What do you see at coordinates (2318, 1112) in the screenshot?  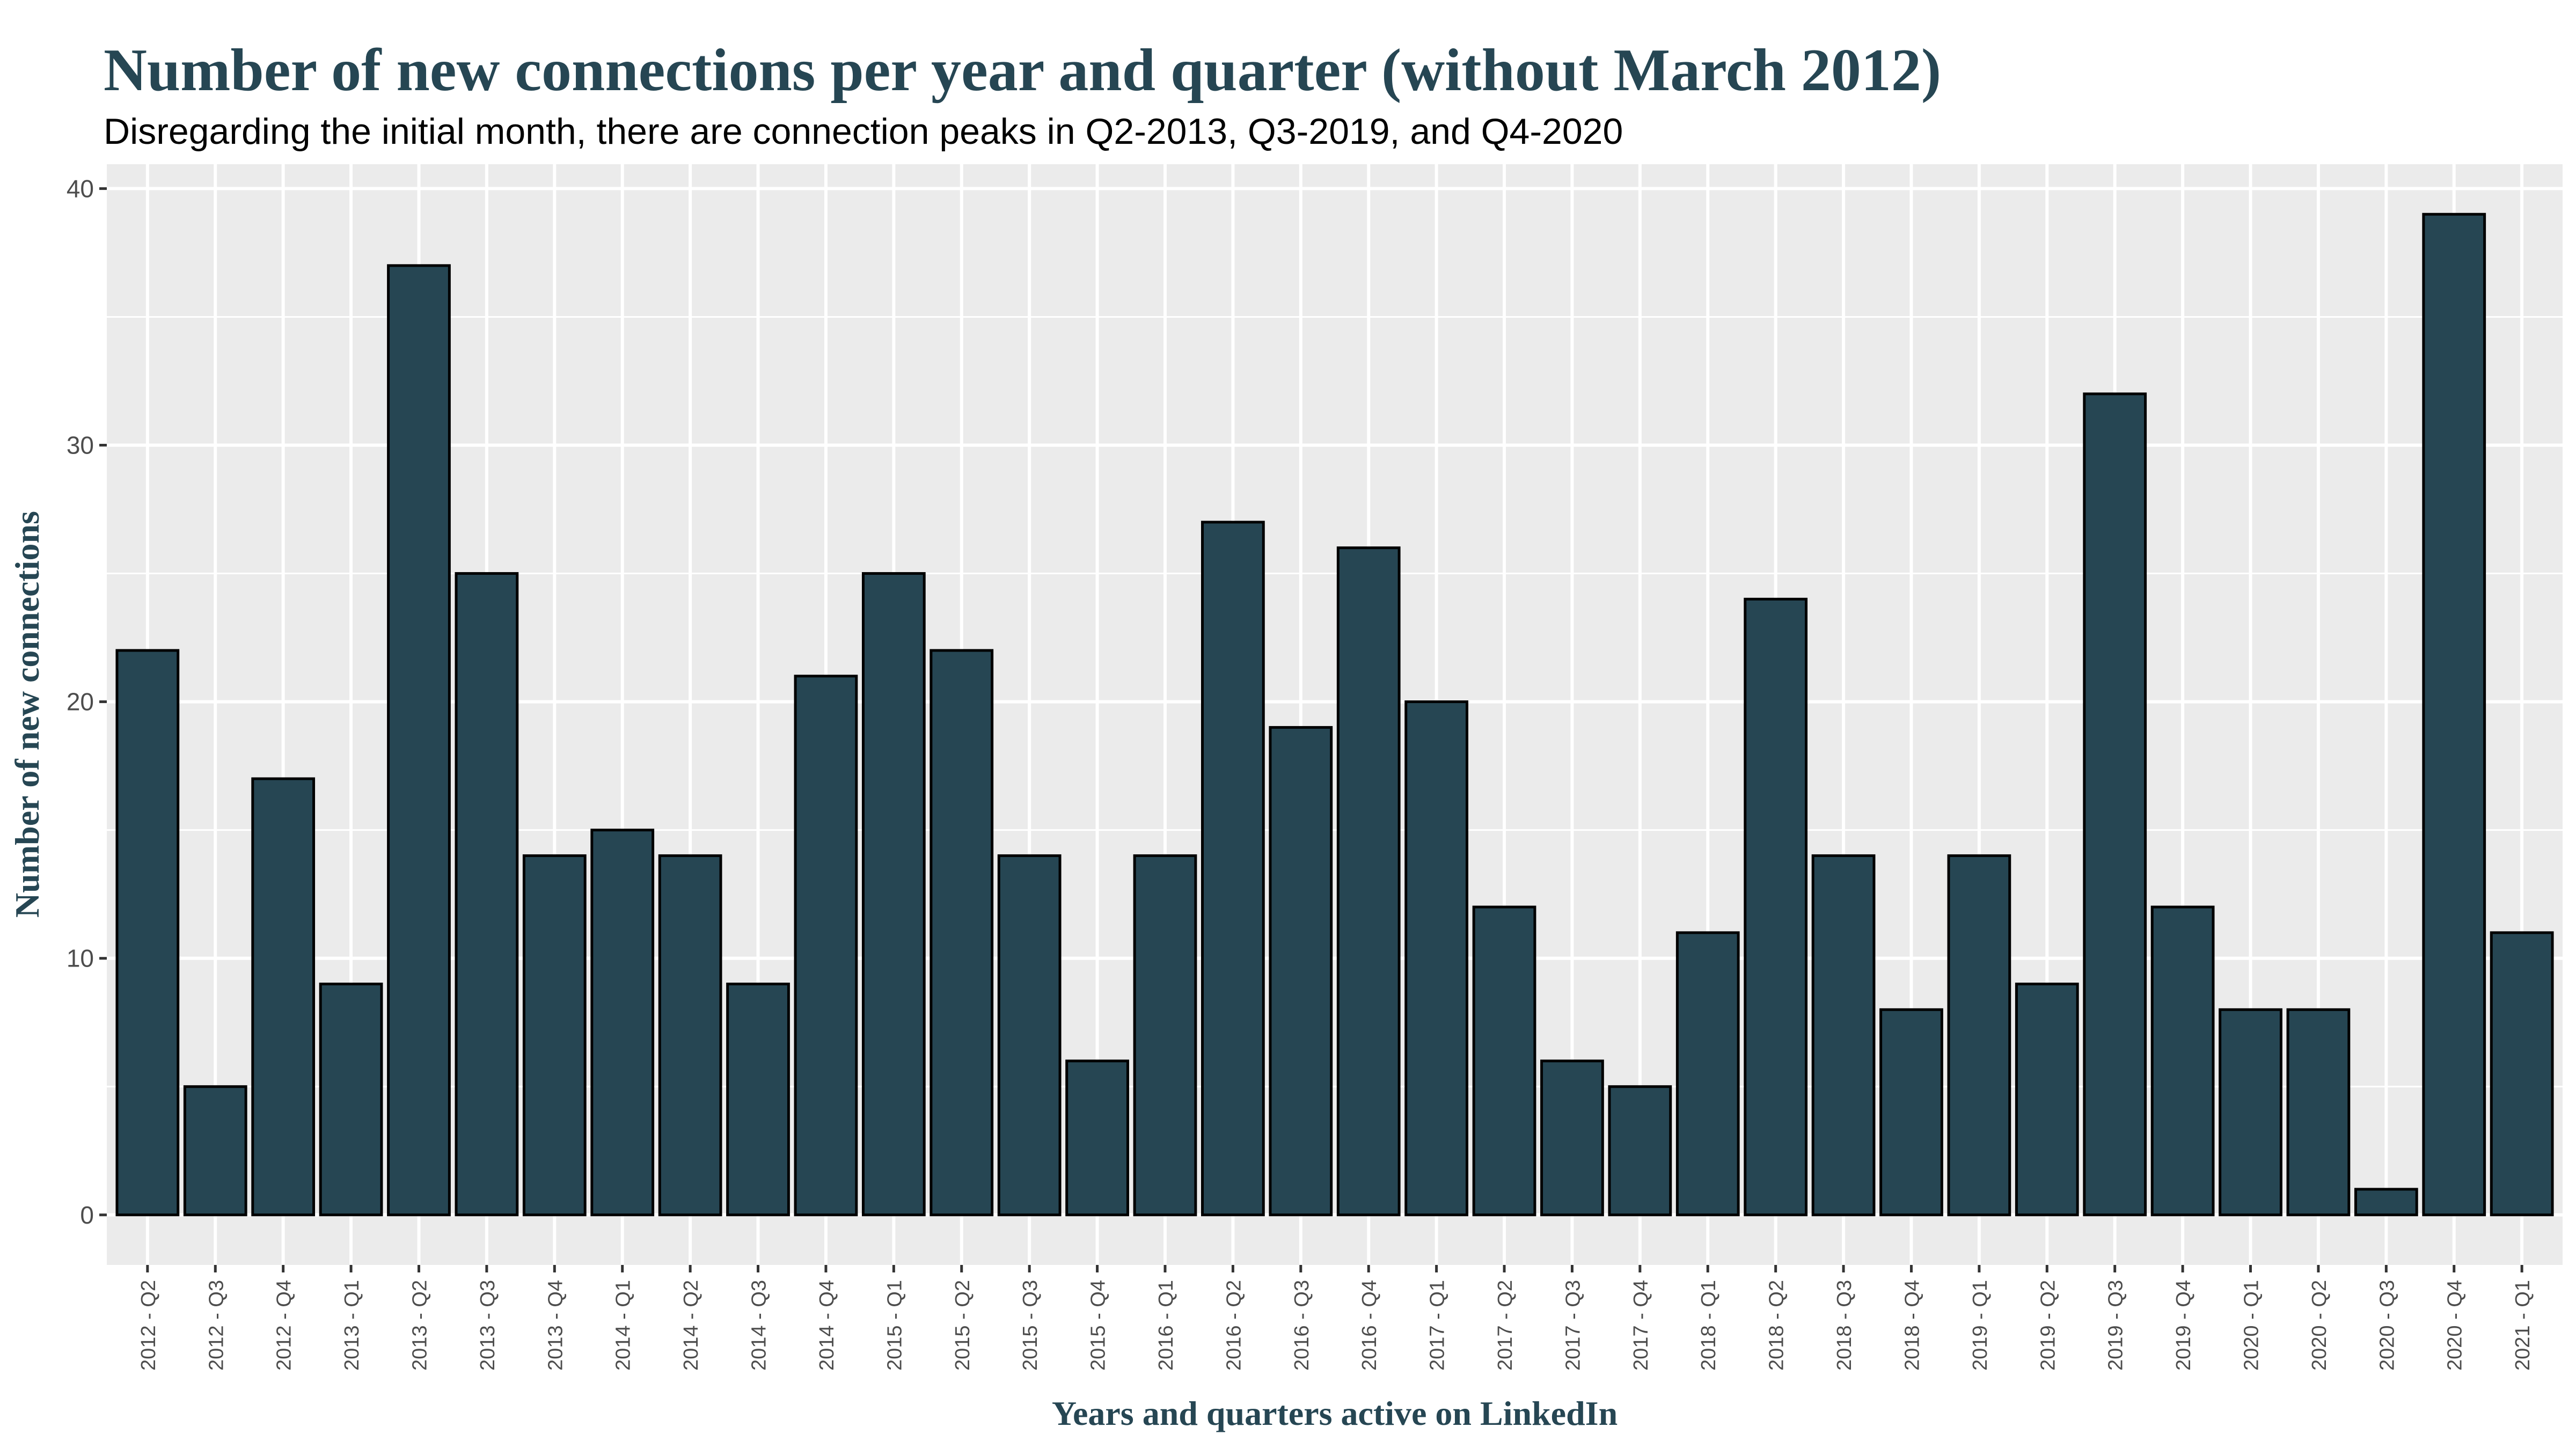 I see `bar-2020-Q2` at bounding box center [2318, 1112].